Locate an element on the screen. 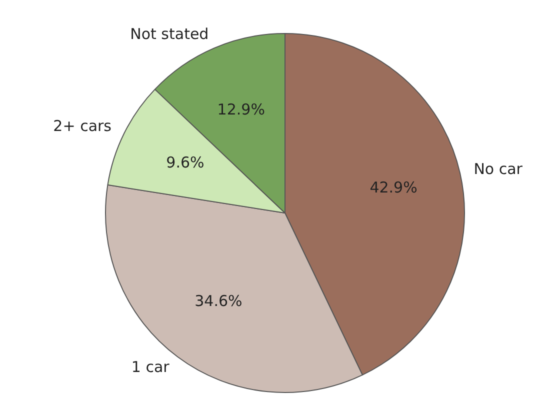 This screenshot has width=542, height=407. slice-label: 1 car is located at coordinates (150, 367).